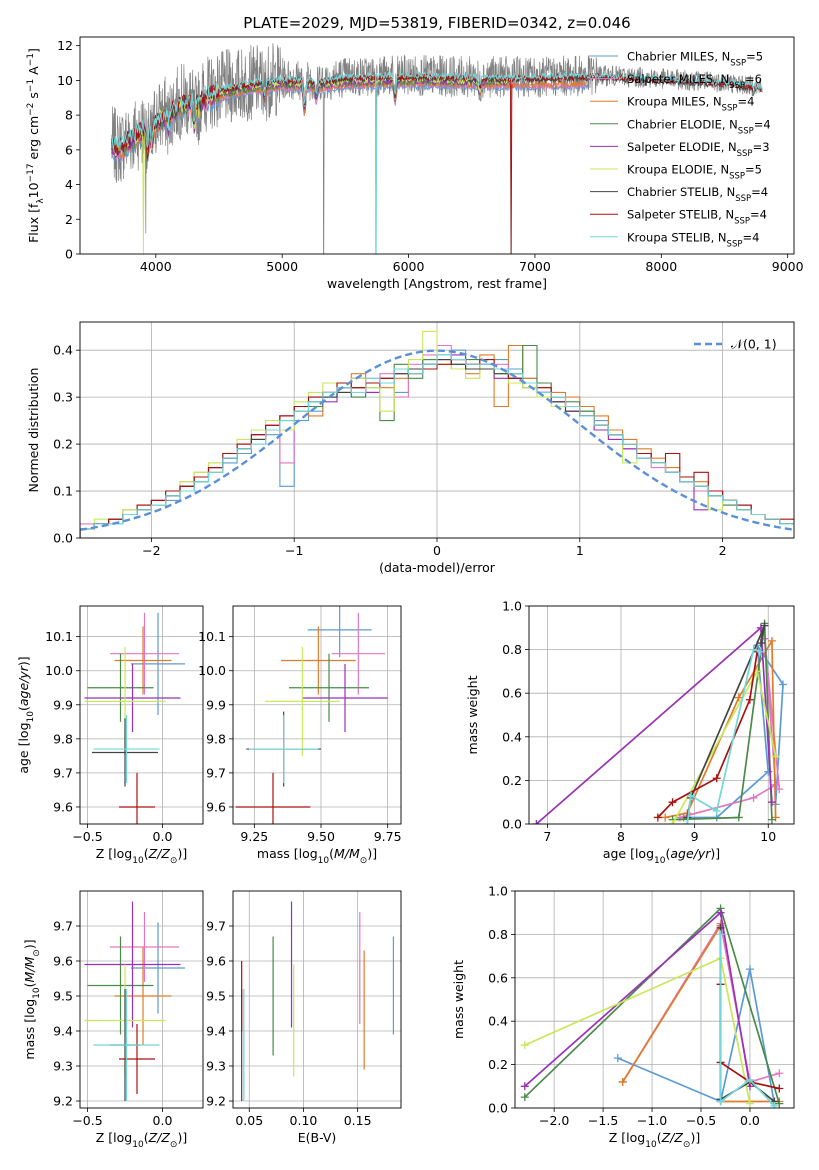 This screenshot has height=1170, width=819. I want to click on y-tick-label: 1.0, so click(512, 606).